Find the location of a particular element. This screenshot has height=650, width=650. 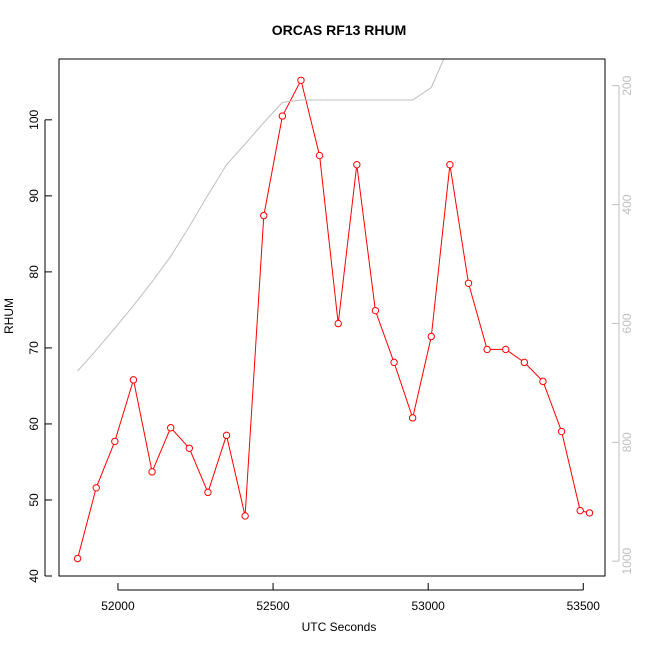

y2-tick-label: 1000 is located at coordinates (627, 560).